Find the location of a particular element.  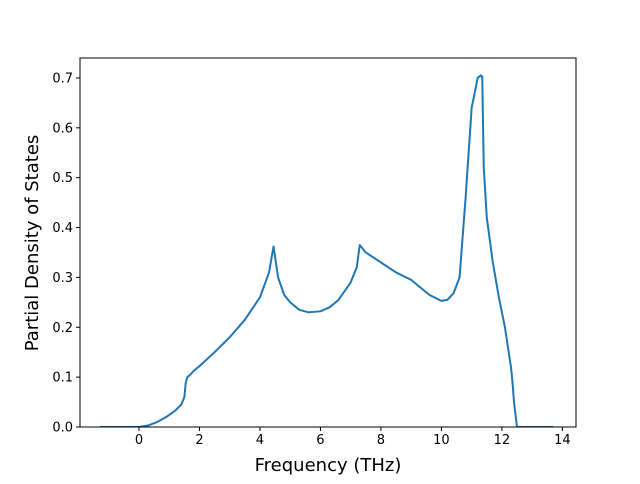

y-tick-label: 0.2 is located at coordinates (62, 328).